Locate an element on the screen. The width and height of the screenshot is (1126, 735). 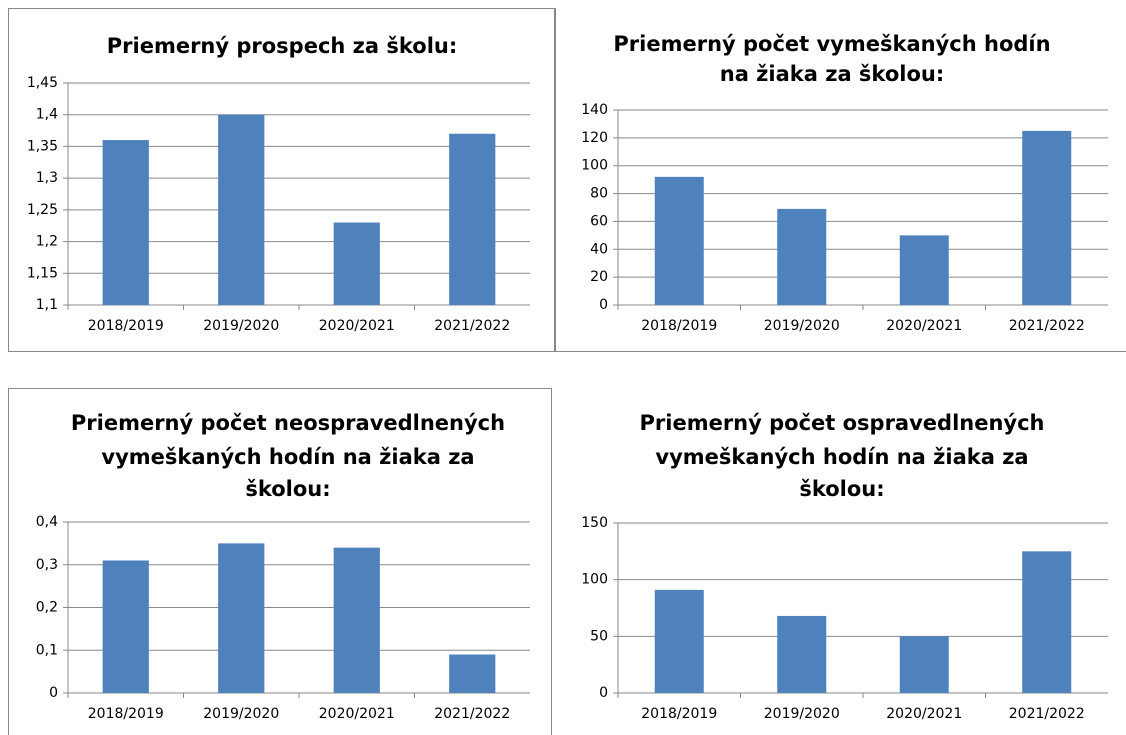
y-tick-label: 0,4 is located at coordinates (47, 522).